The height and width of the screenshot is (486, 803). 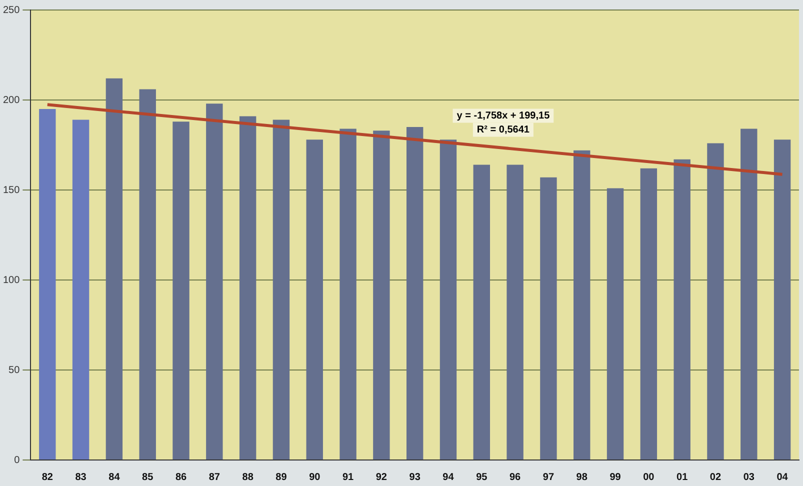 What do you see at coordinates (749, 477) in the screenshot?
I see `x-tick-label: 03` at bounding box center [749, 477].